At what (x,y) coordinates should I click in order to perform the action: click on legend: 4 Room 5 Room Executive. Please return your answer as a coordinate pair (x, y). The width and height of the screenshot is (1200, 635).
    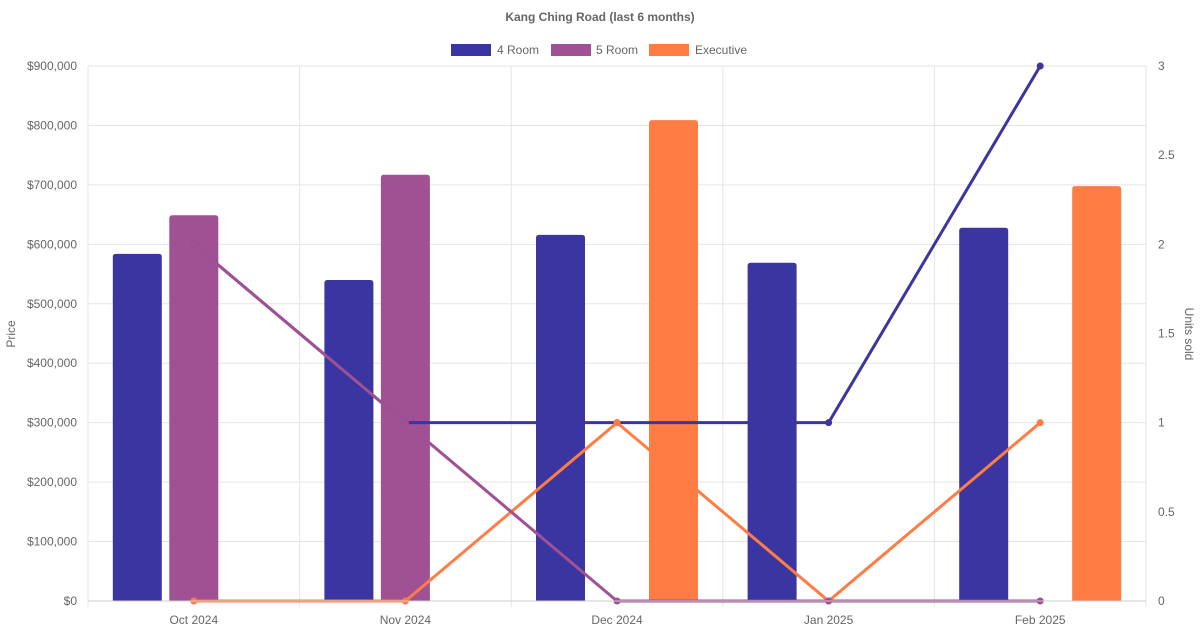
    Looking at the image, I should click on (599, 50).